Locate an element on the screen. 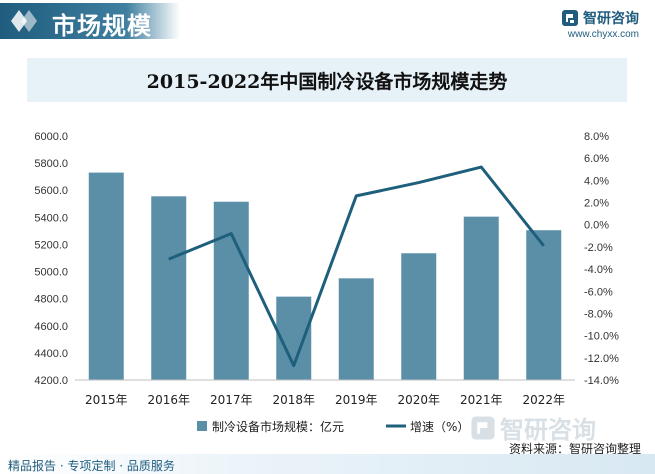 The height and width of the screenshot is (474, 655). brand-logo-icon is located at coordinates (570, 18).